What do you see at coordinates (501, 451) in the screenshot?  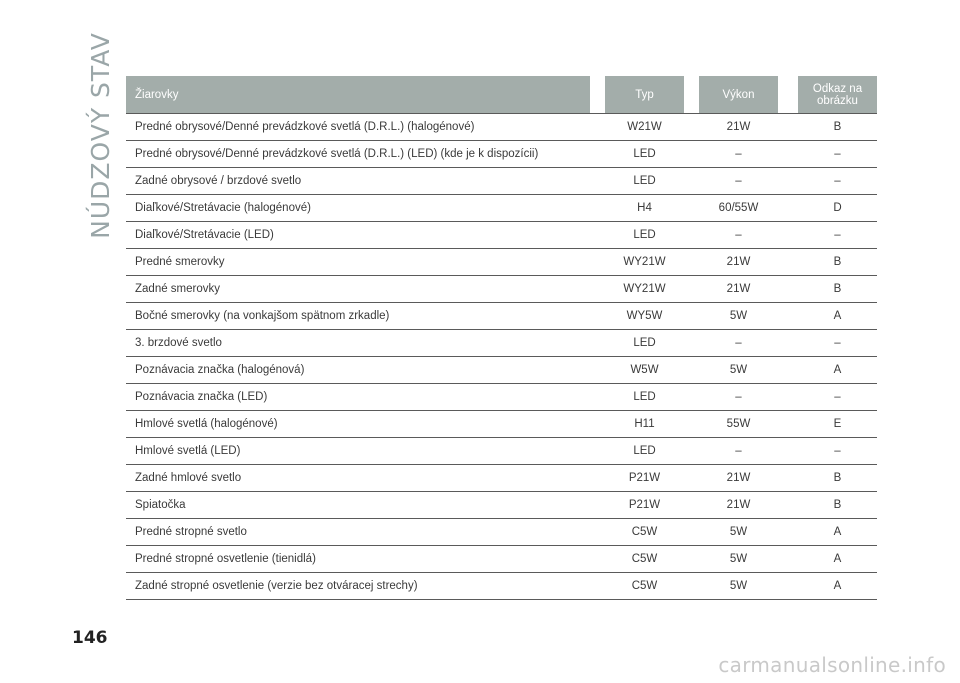 I see `table-row: Hmlové svetlá (LED) LED – –` at bounding box center [501, 451].